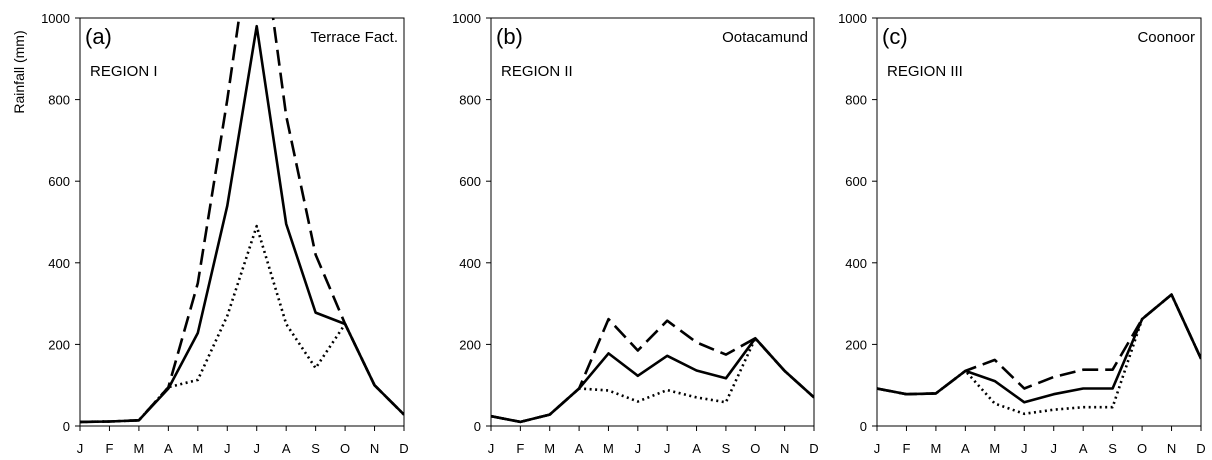 This screenshot has height=460, width=1212. I want to click on station-label: Coonoor, so click(1166, 37).